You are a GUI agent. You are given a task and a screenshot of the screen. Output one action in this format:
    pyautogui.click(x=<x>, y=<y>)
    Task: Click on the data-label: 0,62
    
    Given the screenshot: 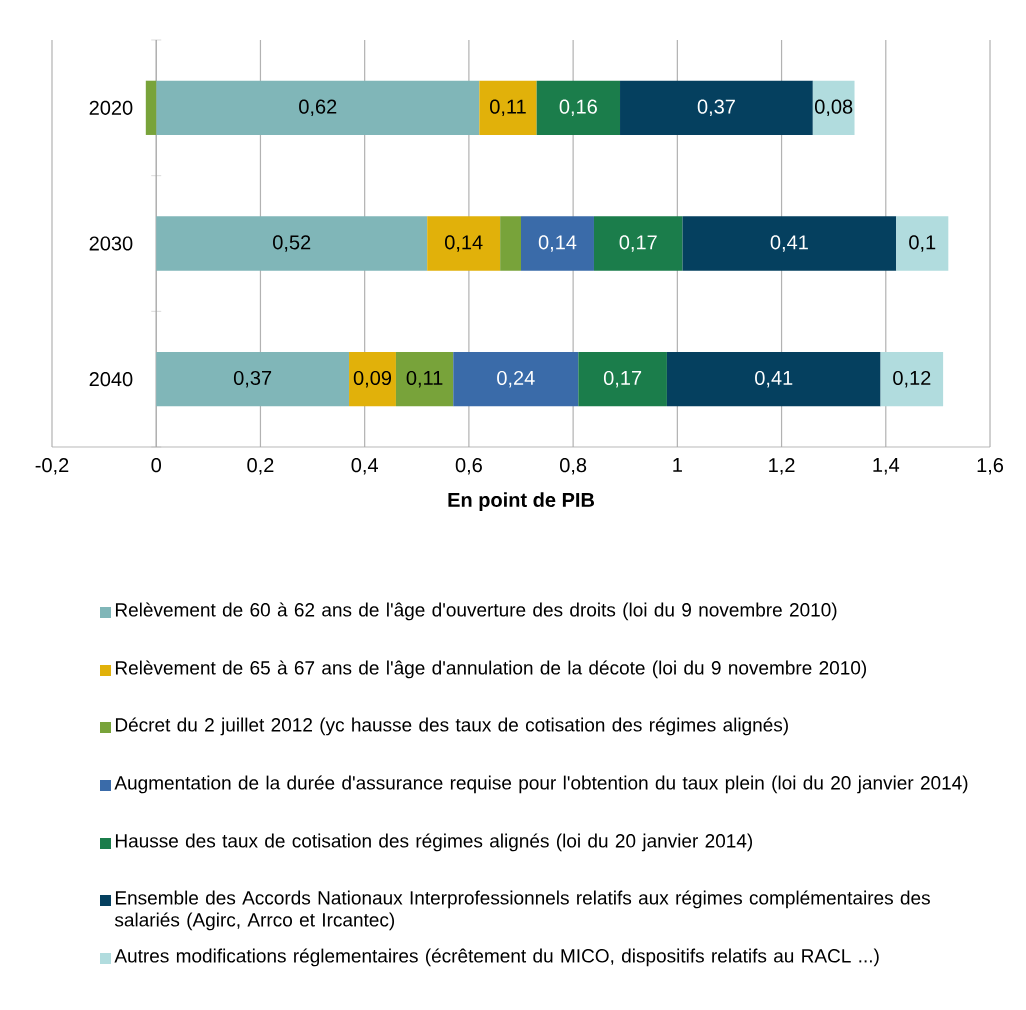 What is the action you would take?
    pyautogui.click(x=318, y=108)
    